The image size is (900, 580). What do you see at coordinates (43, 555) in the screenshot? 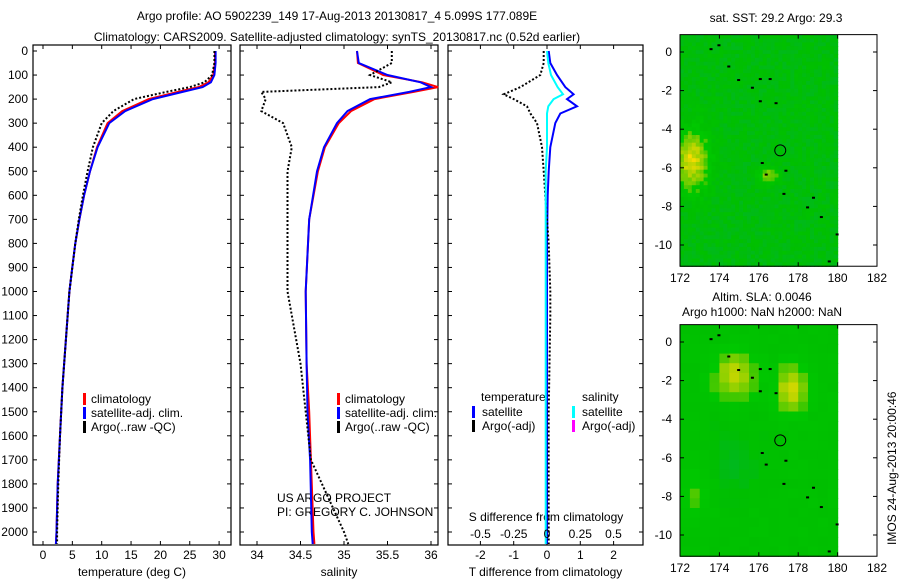
I see `x-tick-label: 0` at bounding box center [43, 555].